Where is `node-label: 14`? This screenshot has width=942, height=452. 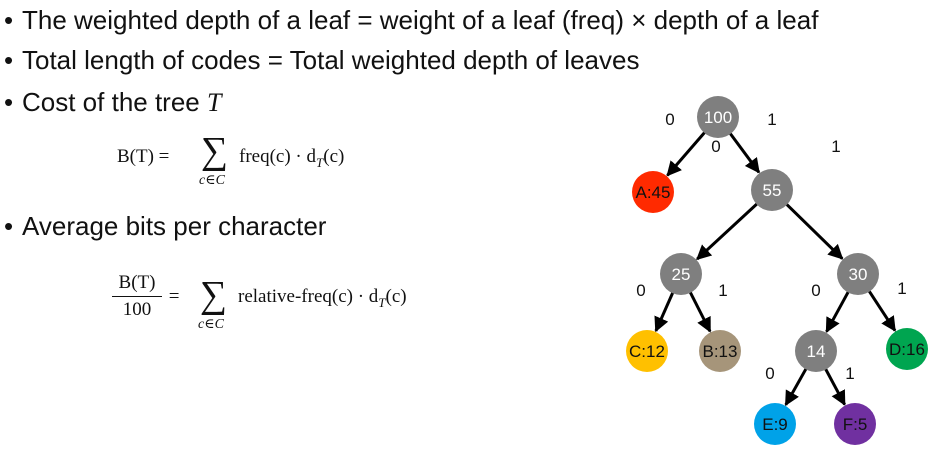 node-label: 14 is located at coordinates (816, 351).